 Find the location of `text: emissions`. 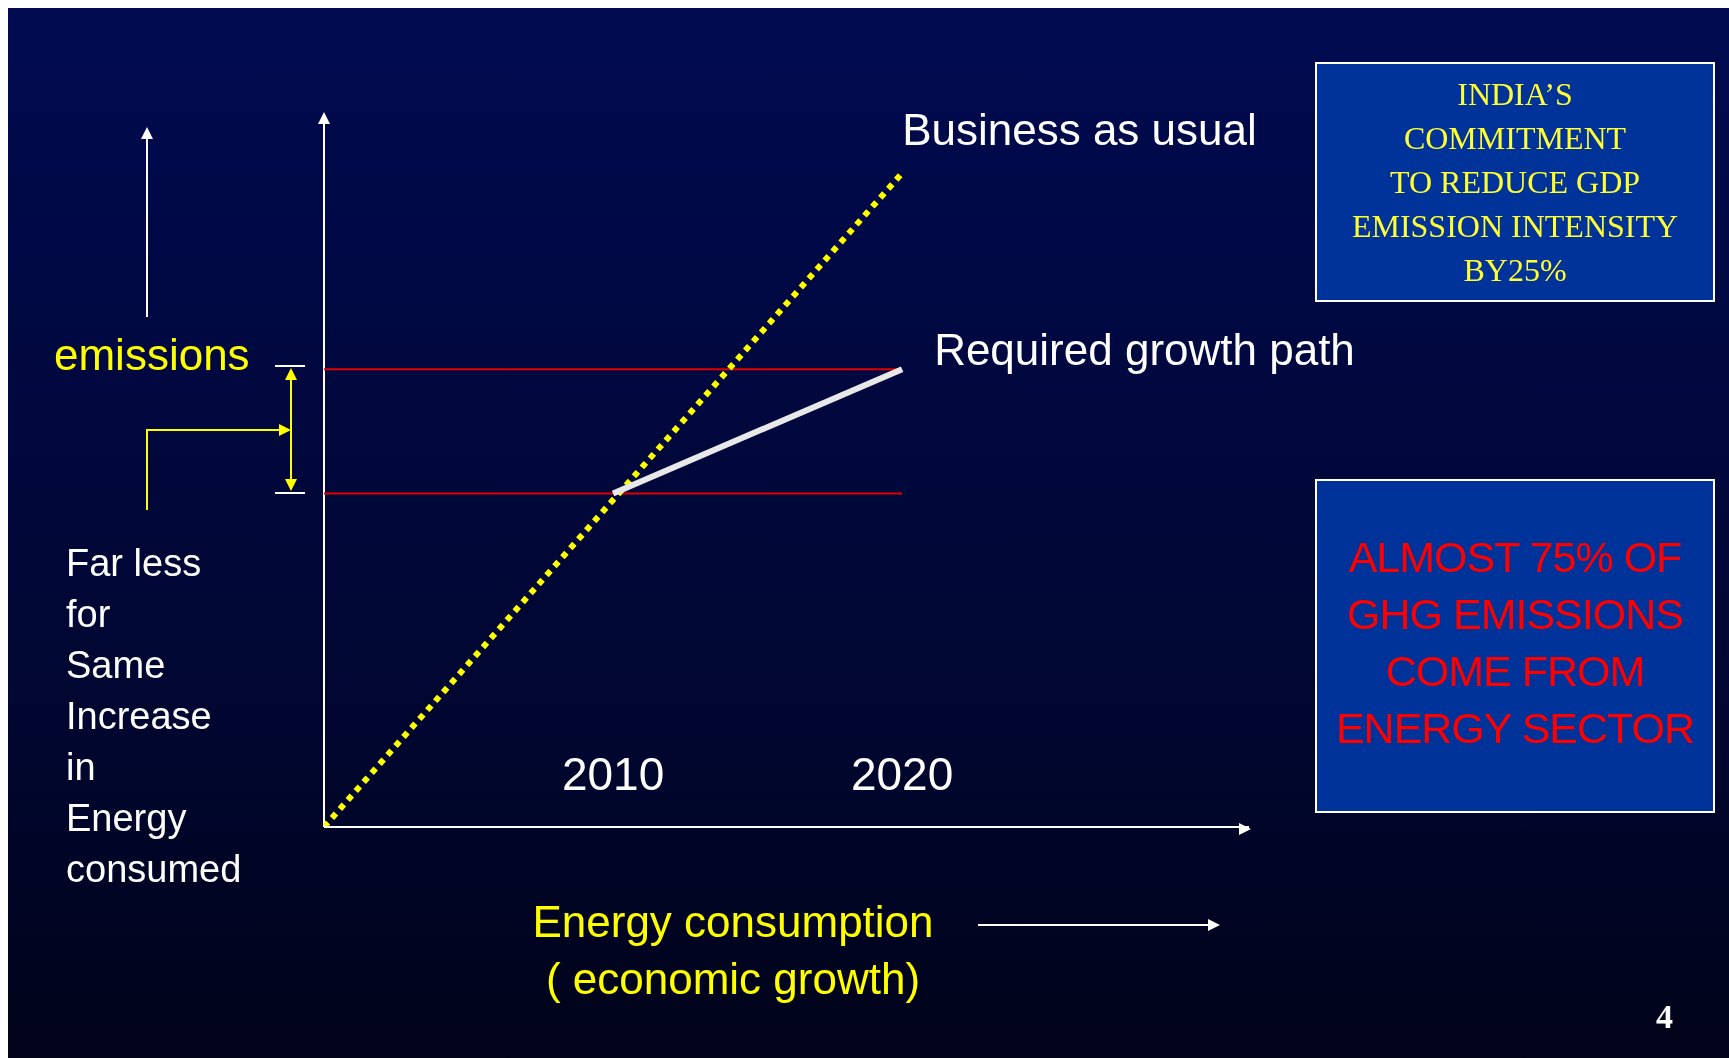

text: emissions is located at coordinates (152, 355).